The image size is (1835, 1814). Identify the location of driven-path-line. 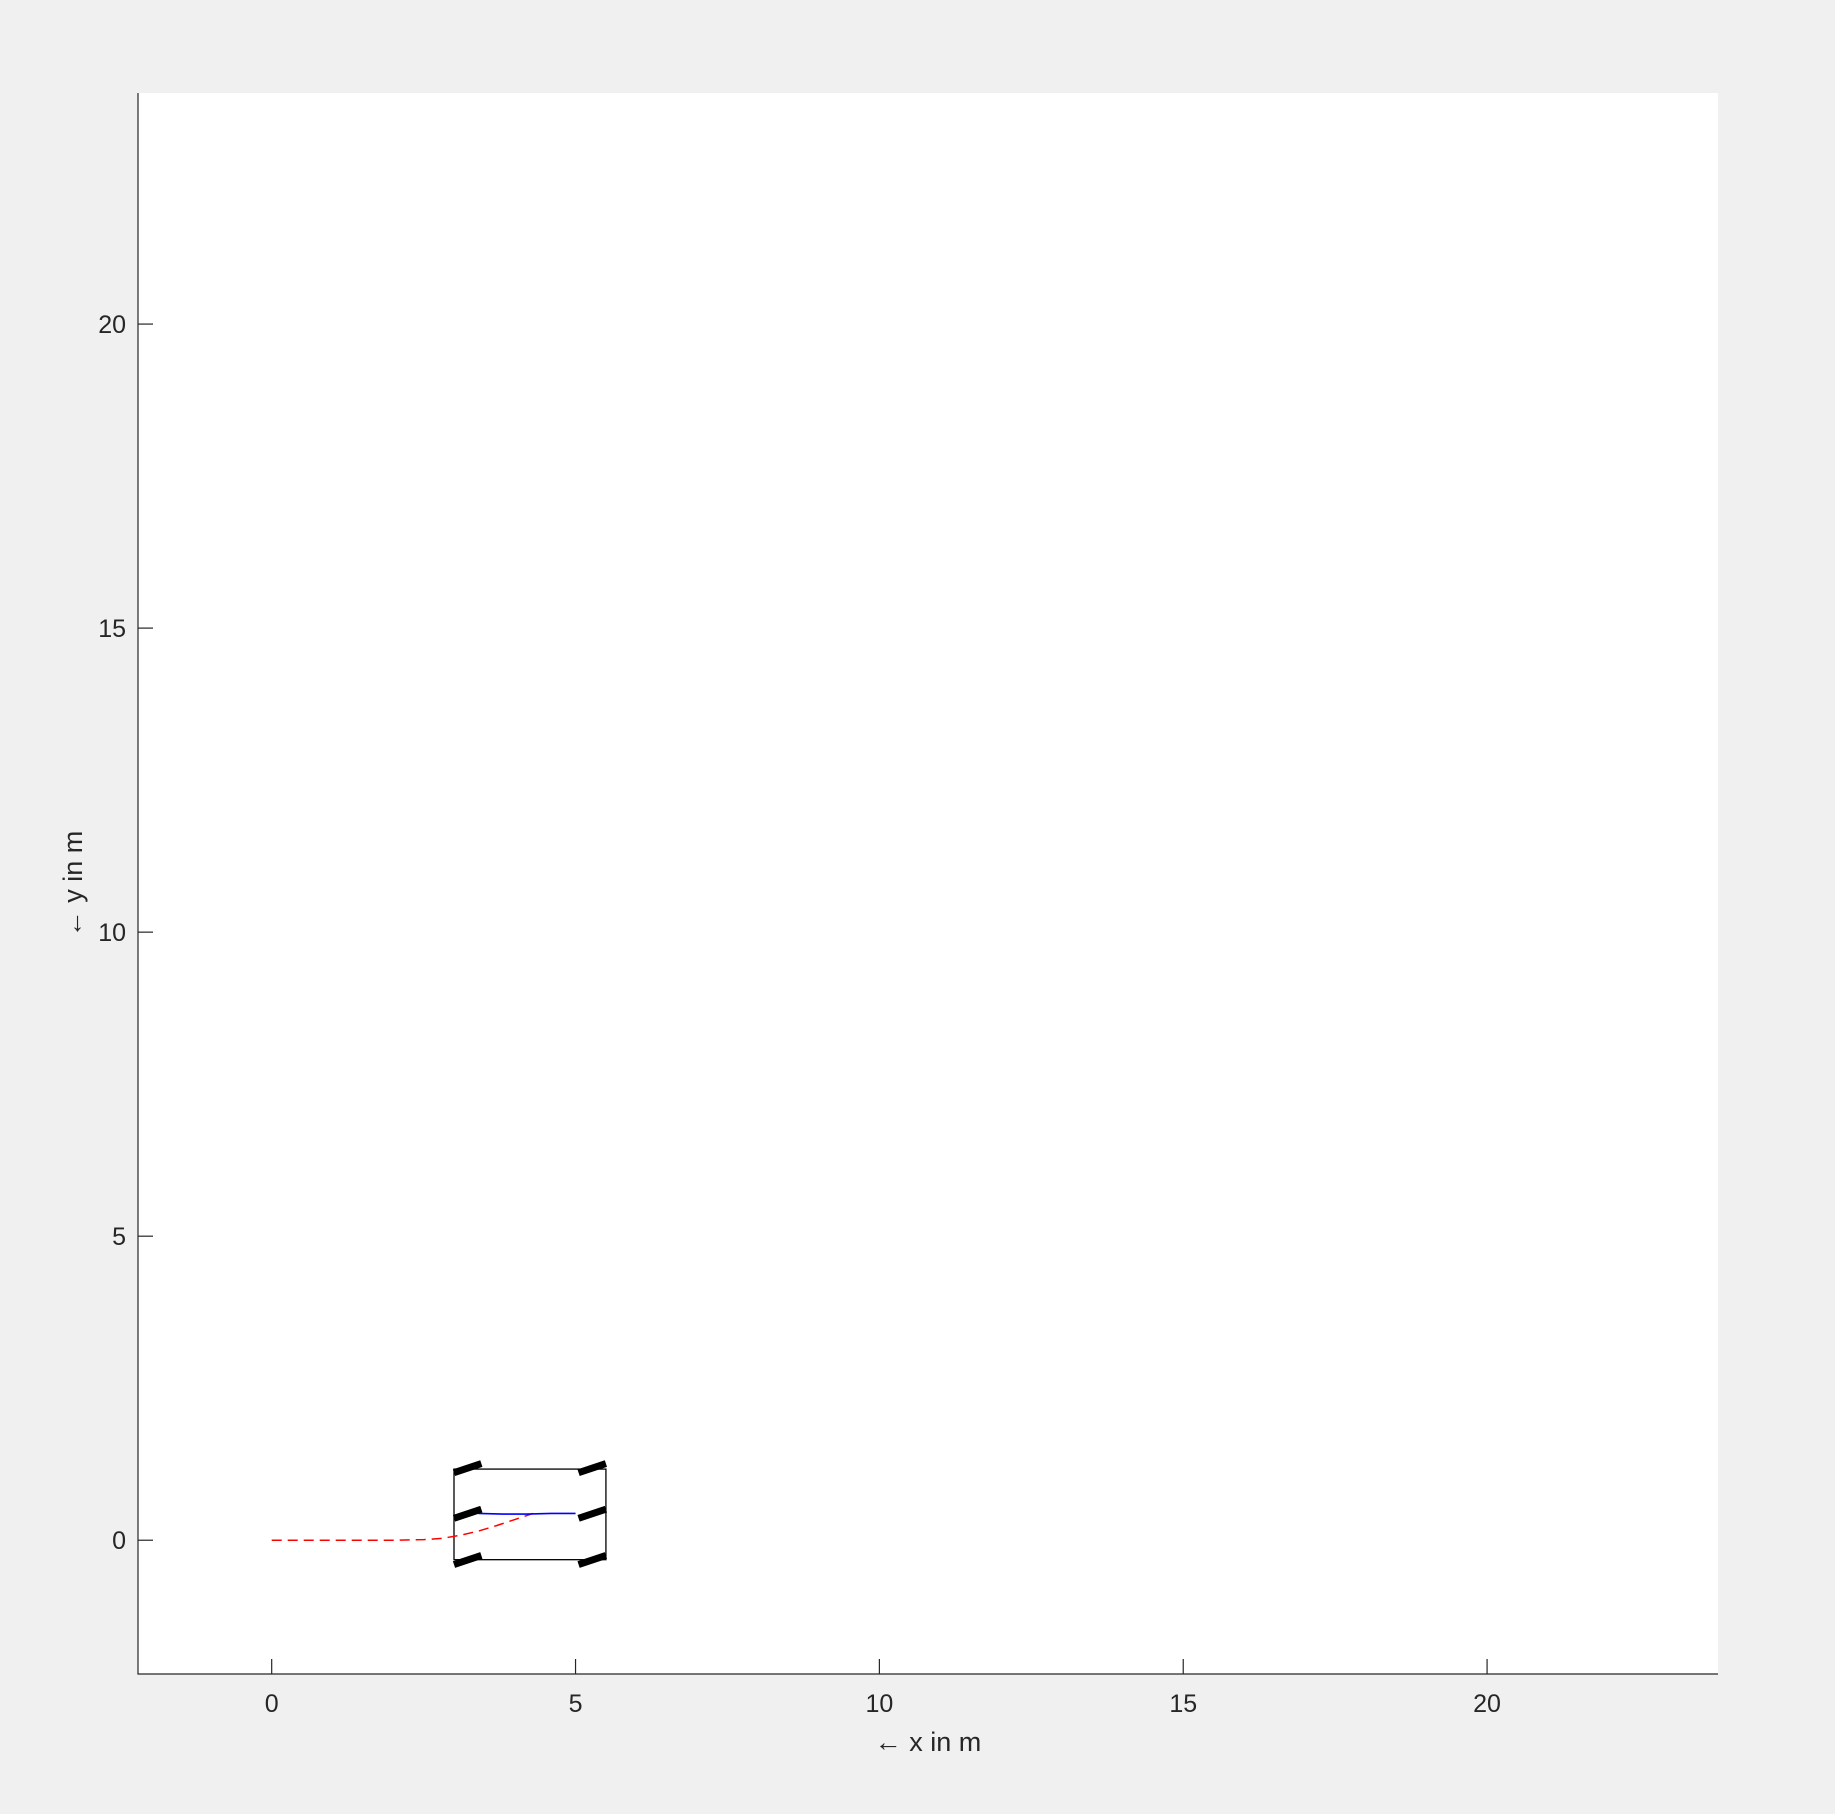
(527, 1513).